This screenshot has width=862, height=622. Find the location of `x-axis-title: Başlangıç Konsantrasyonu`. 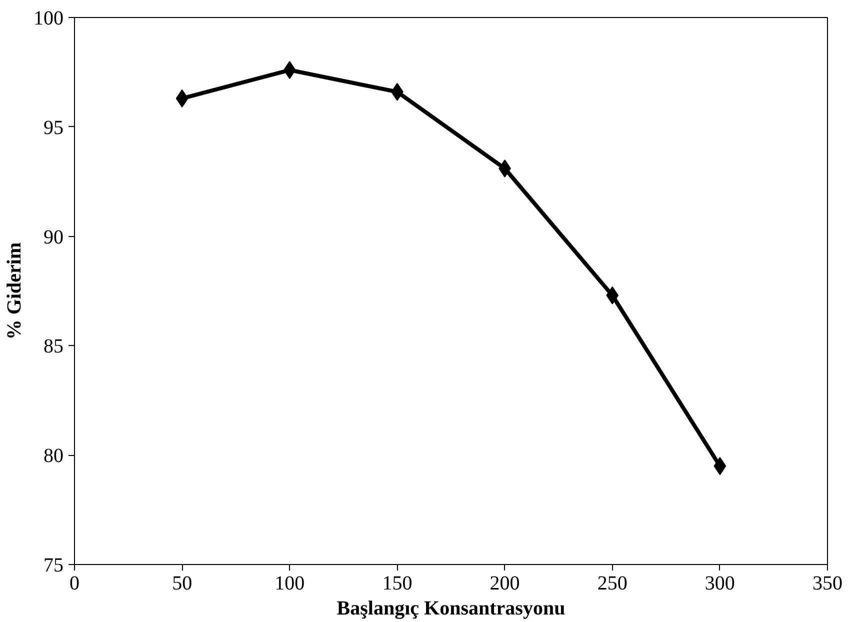

x-axis-title: Başlangıç Konsantrasyonu is located at coordinates (451, 609).